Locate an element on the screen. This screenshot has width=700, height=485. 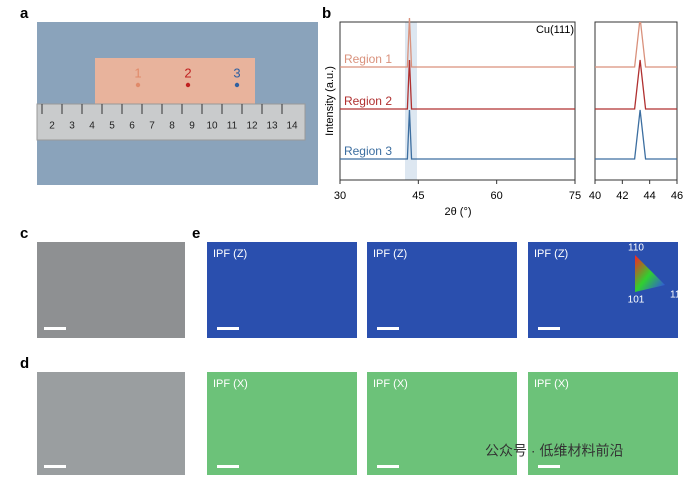
plot-frame is located at coordinates (457, 101).